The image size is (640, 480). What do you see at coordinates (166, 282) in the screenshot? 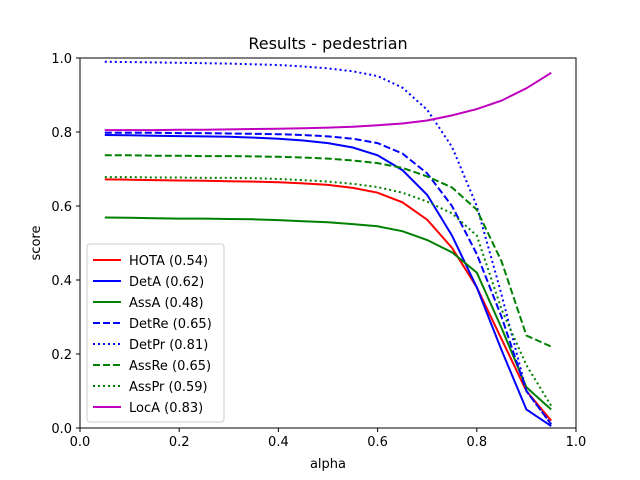
I see `legend-entry-label: DetA (0.62)` at bounding box center [166, 282].